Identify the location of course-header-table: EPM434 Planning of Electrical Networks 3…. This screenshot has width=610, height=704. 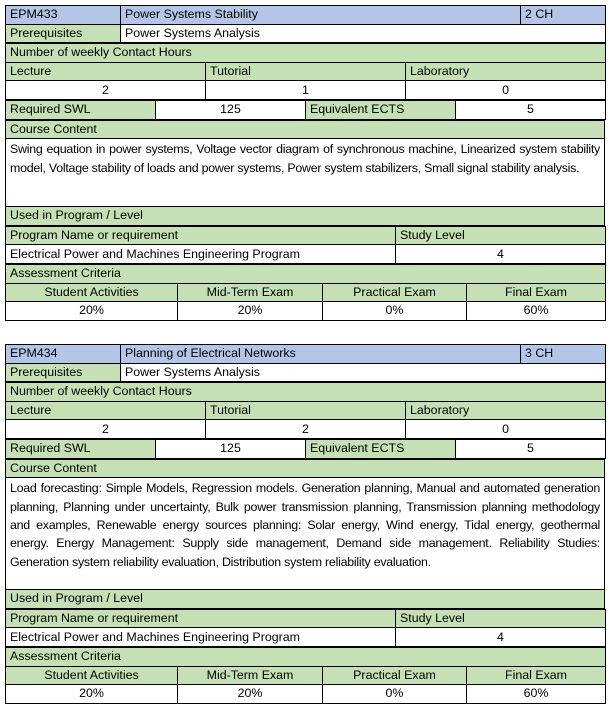
(305, 363).